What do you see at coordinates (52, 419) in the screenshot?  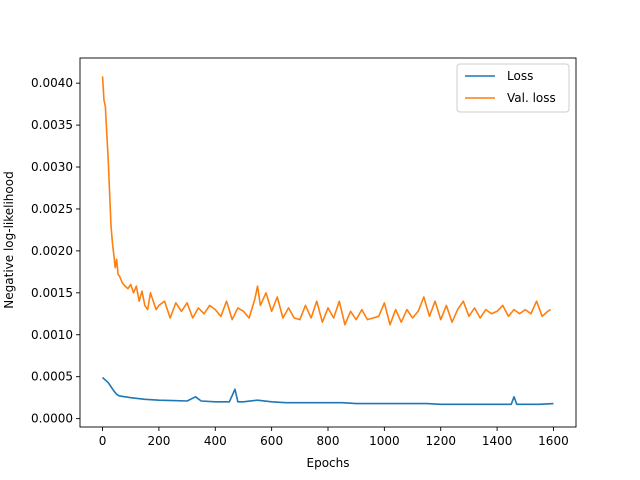 I see `y-tick-label: 0.0000` at bounding box center [52, 419].